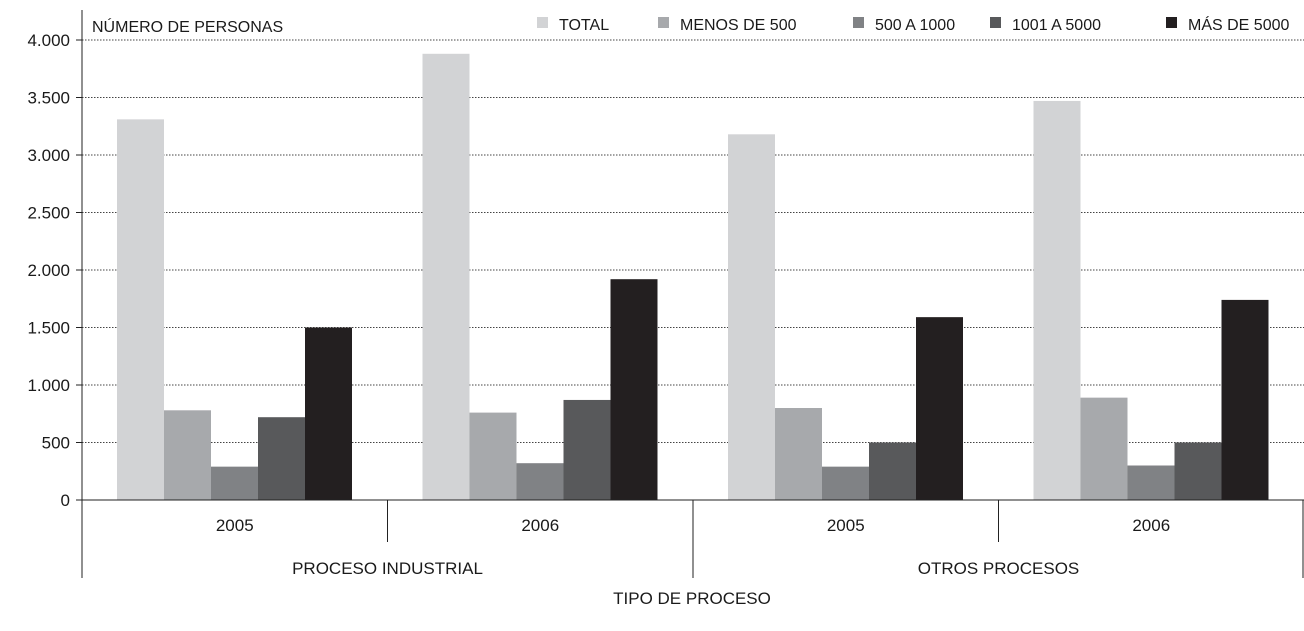 Image resolution: width=1304 pixels, height=631 pixels. What do you see at coordinates (48, 328) in the screenshot?
I see `y-tick-label: 1.500` at bounding box center [48, 328].